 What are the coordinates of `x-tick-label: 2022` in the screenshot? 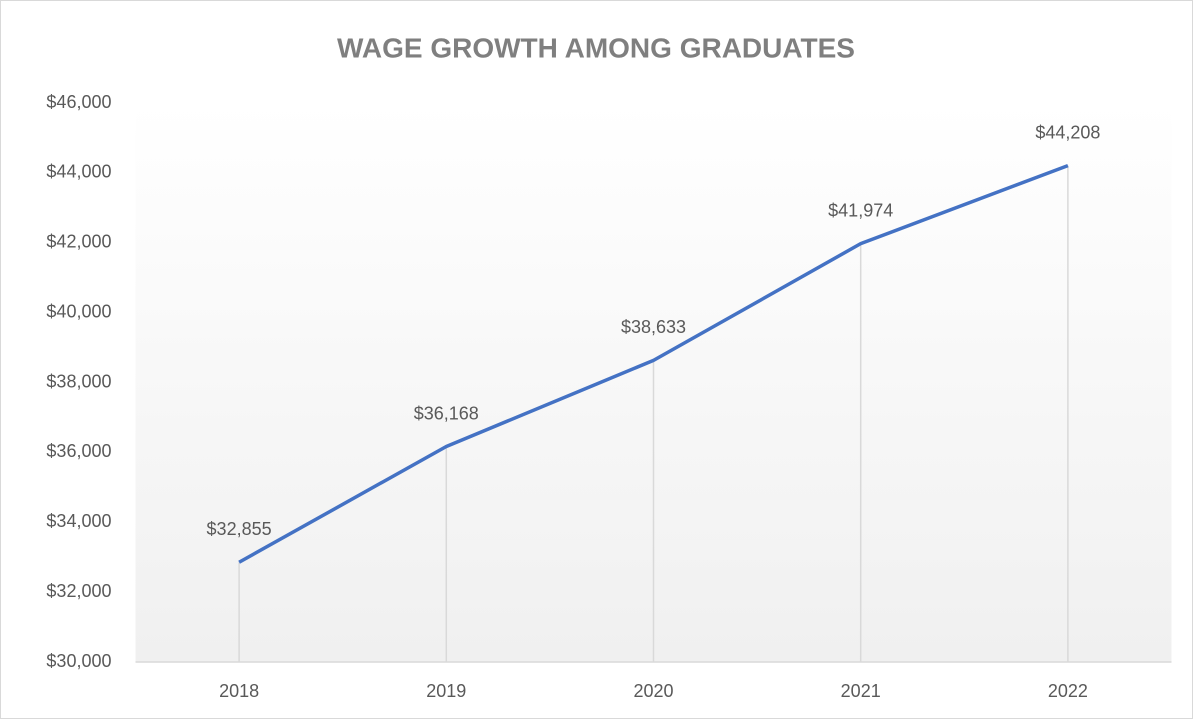 It's located at (1068, 691).